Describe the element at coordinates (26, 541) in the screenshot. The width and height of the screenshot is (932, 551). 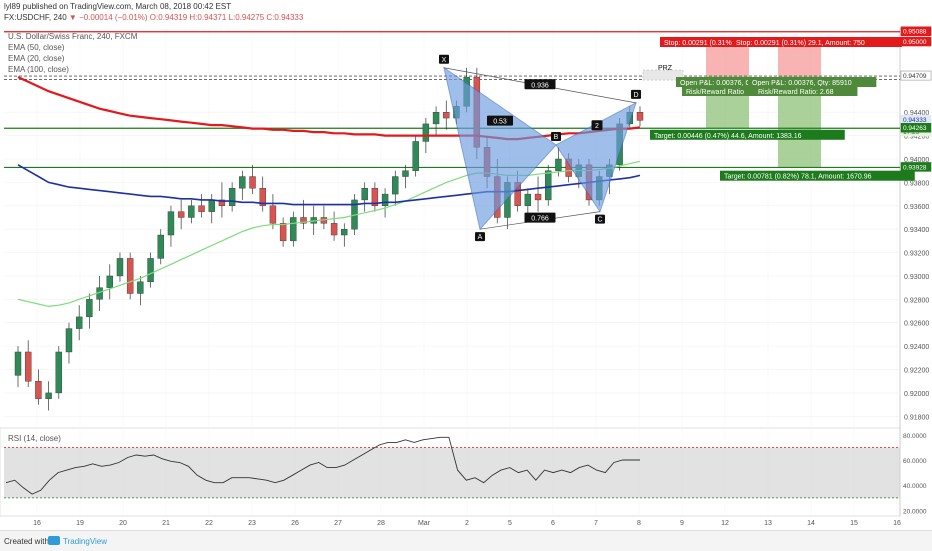
I see `created-with-label: Created with` at that location.